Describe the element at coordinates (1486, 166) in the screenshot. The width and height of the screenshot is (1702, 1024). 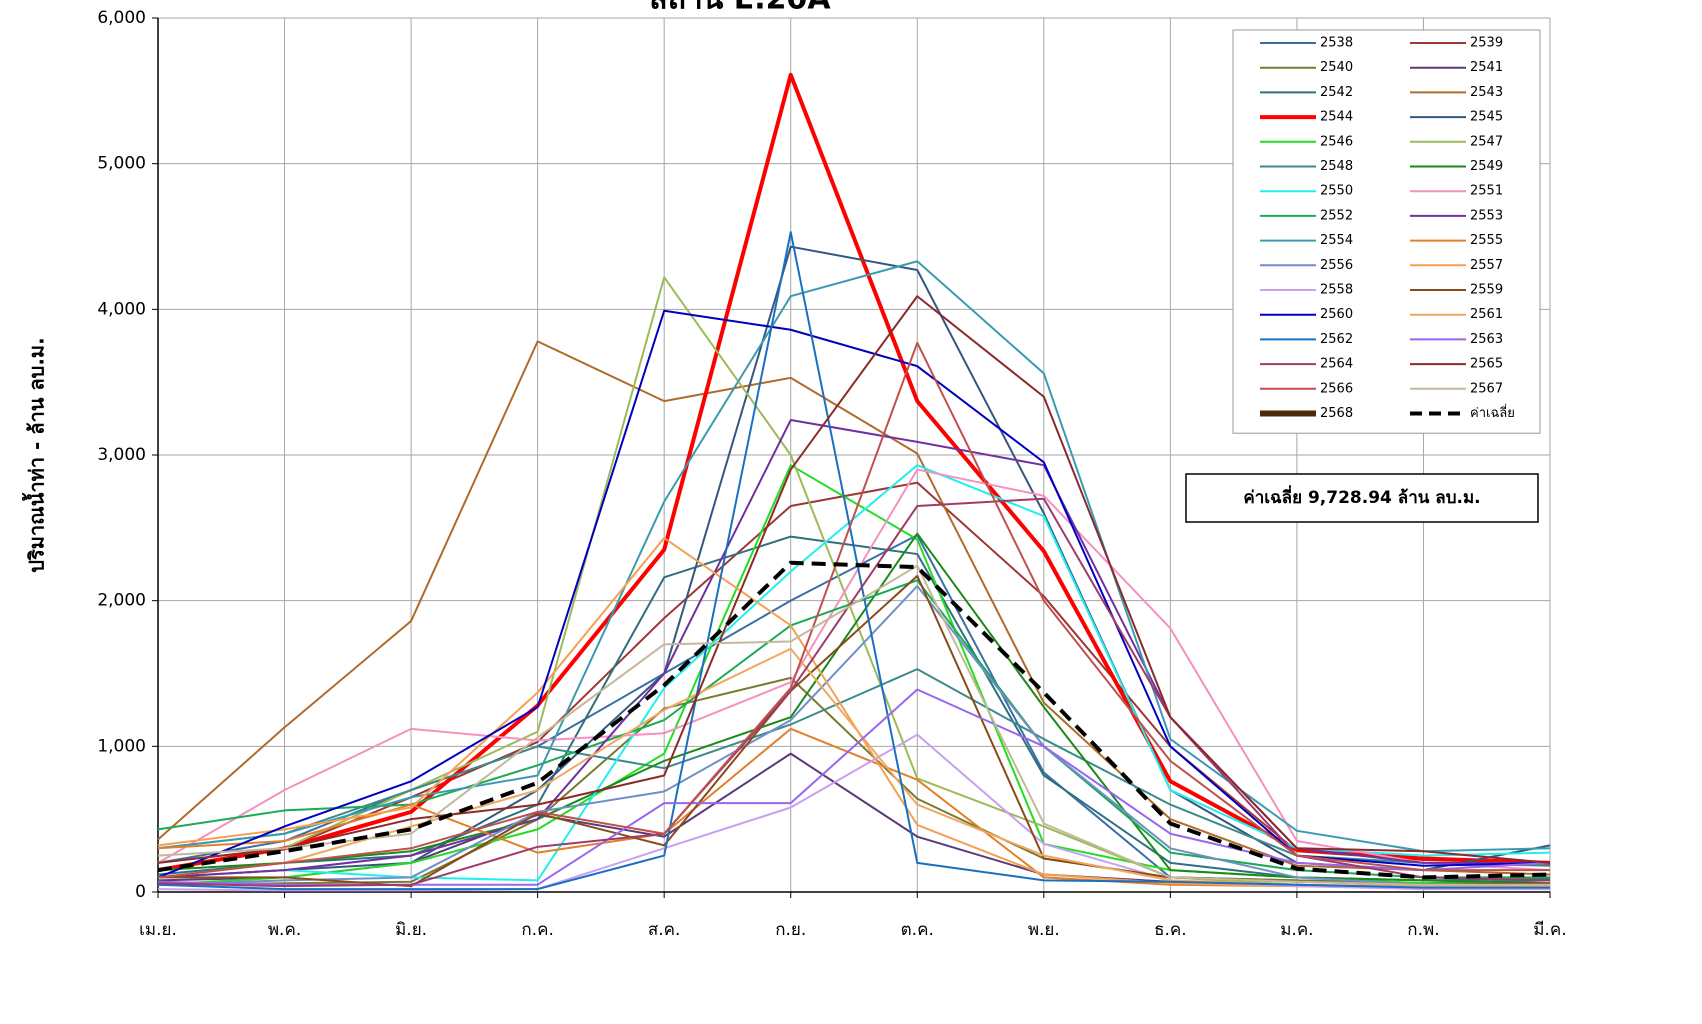
I see `legend-label: 2549` at that location.